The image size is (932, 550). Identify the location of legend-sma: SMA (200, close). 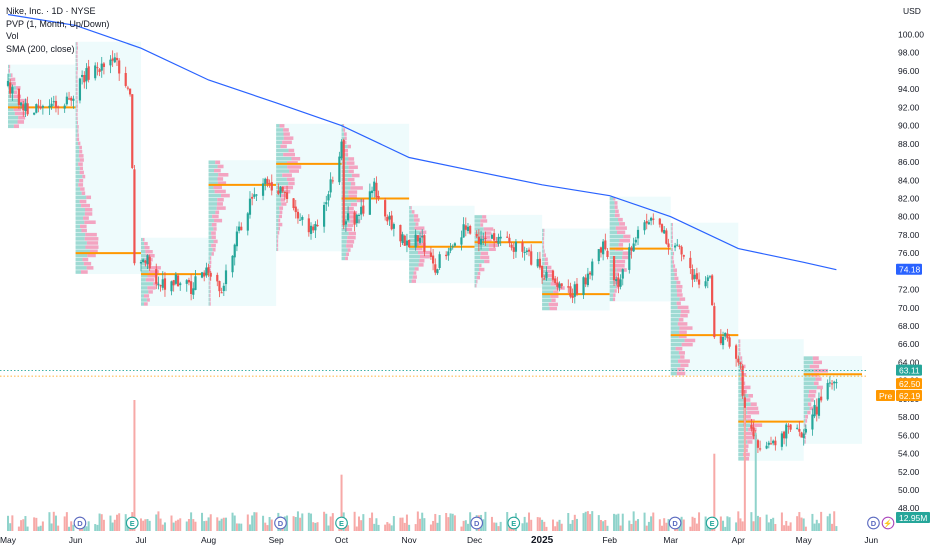
(40, 48).